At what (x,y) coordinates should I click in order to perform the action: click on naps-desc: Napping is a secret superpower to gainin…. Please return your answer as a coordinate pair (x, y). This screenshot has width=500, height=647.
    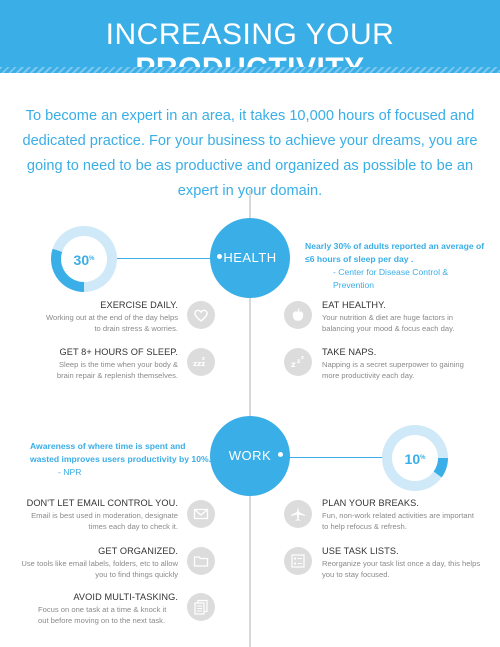
    Looking at the image, I should click on (393, 370).